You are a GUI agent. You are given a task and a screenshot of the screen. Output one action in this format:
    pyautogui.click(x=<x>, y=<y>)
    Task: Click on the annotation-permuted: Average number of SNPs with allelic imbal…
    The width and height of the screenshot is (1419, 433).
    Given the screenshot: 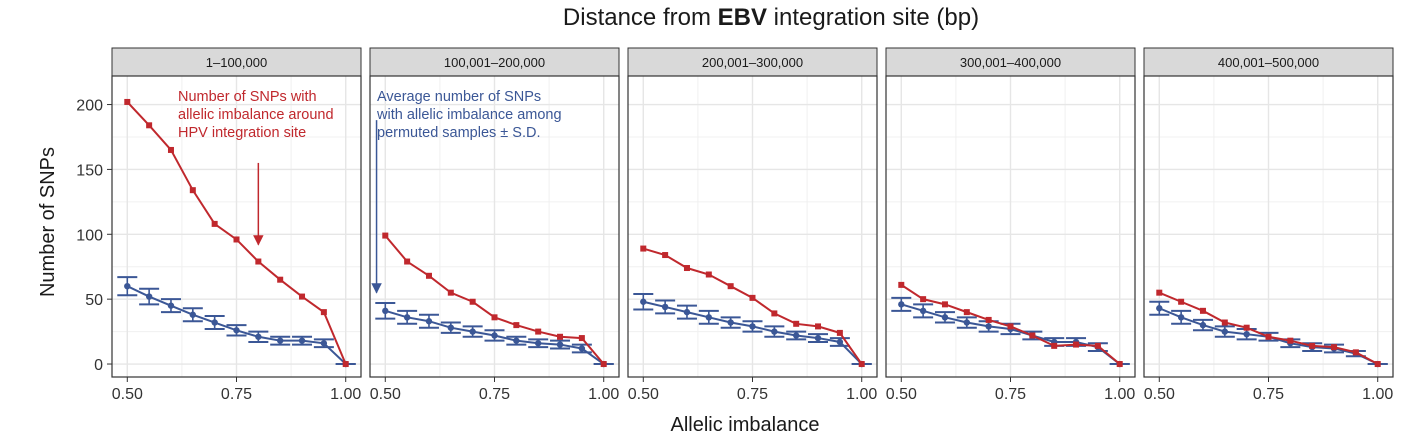 What is the action you would take?
    pyautogui.click(x=466, y=191)
    